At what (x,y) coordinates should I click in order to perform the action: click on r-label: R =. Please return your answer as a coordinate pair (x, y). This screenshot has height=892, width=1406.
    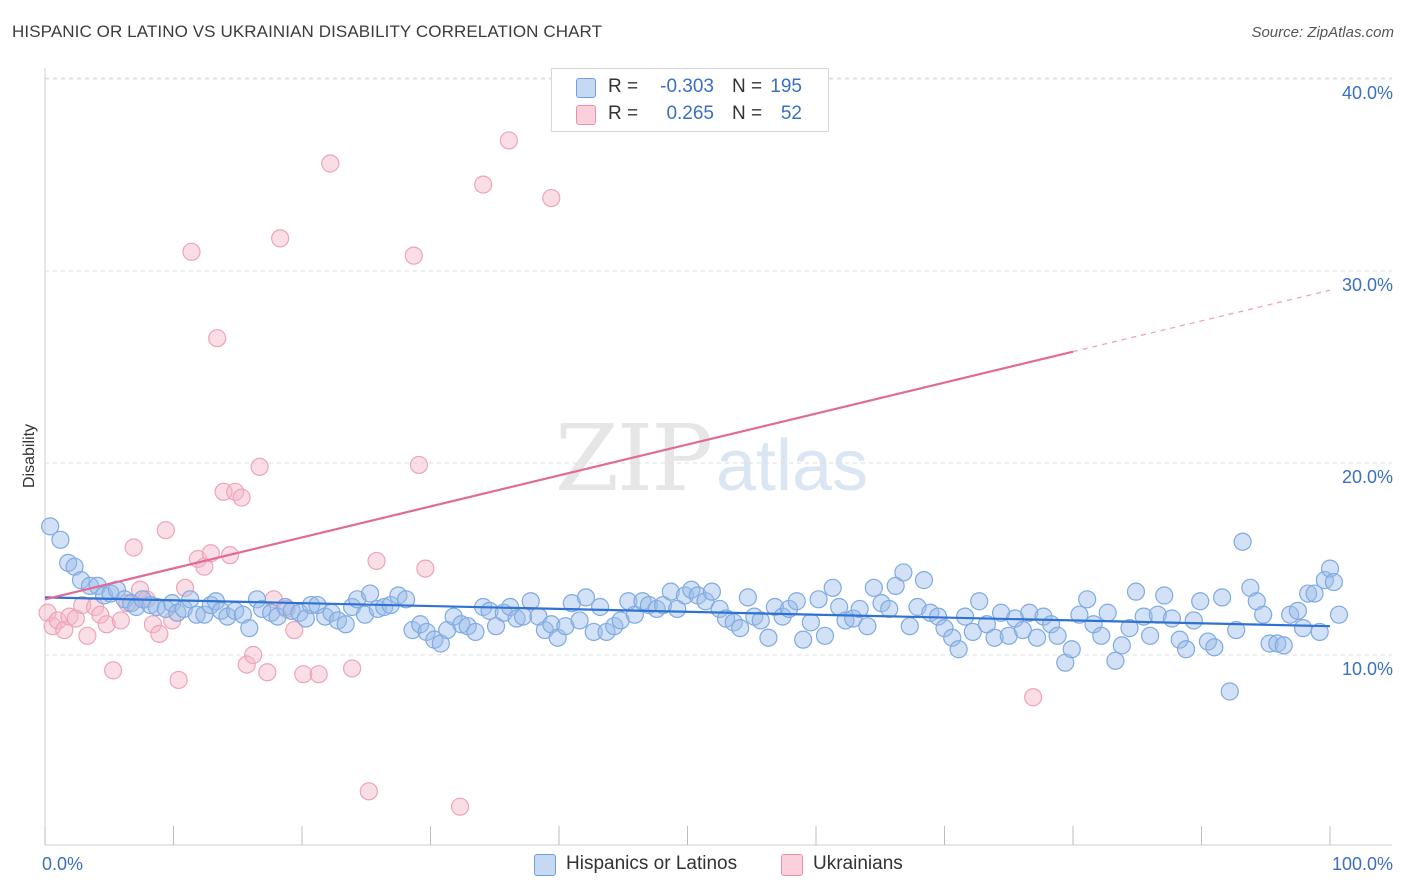
    Looking at the image, I should click on (623, 86).